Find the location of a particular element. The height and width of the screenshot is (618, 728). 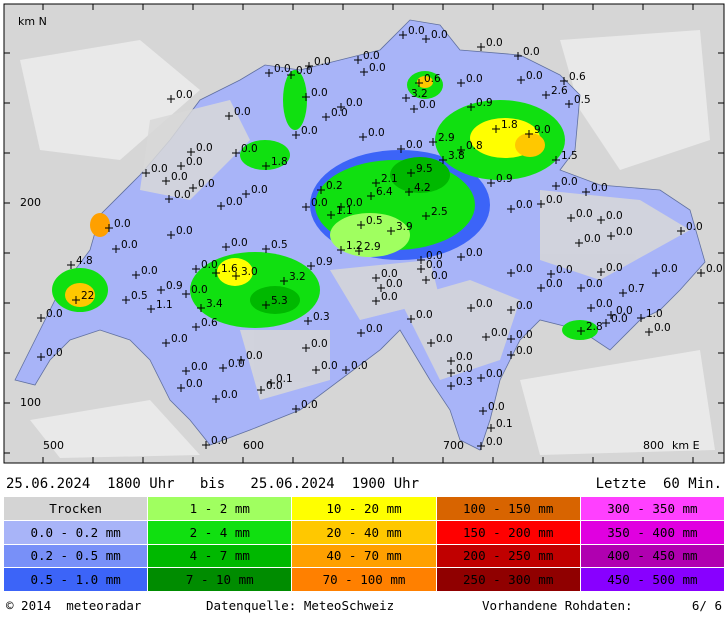

station-value: 1.8 is located at coordinates (509, 125).